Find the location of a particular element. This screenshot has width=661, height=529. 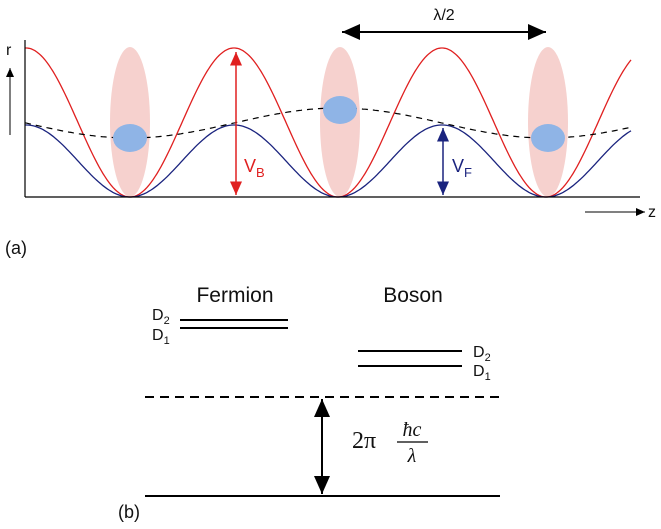

boson-d2-label: D2 is located at coordinates (482, 354).